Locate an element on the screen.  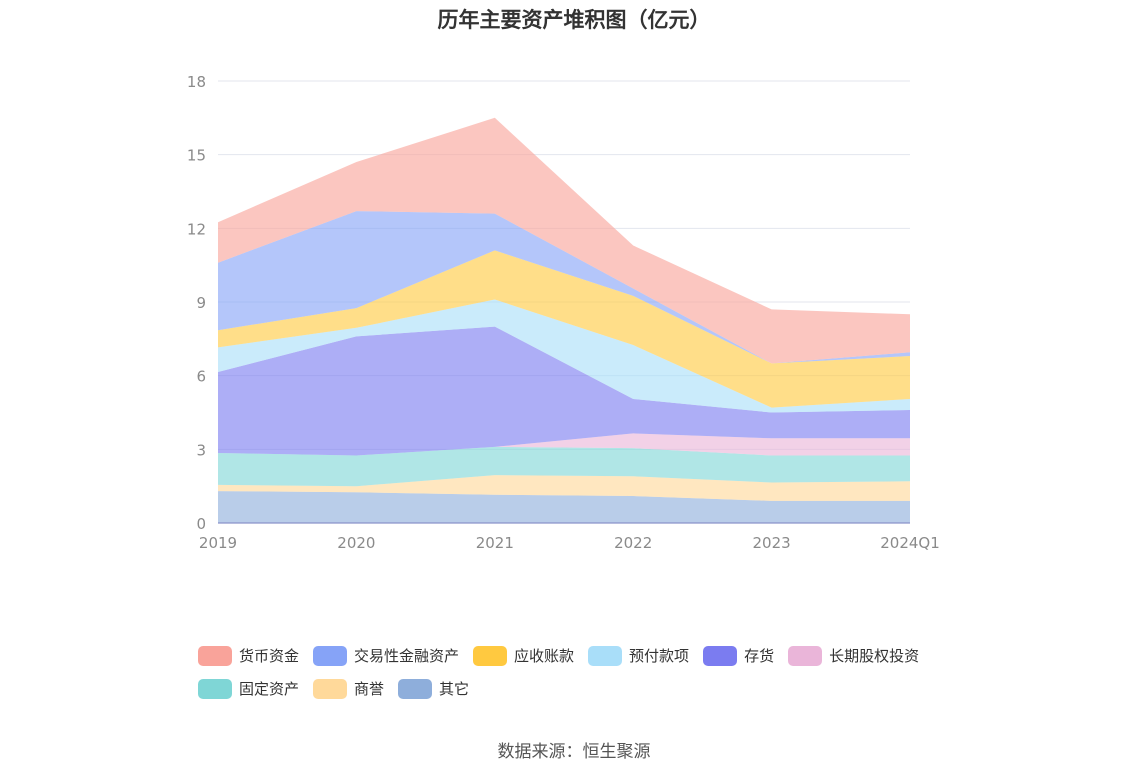
y-tick-label: 6 is located at coordinates (201, 377).